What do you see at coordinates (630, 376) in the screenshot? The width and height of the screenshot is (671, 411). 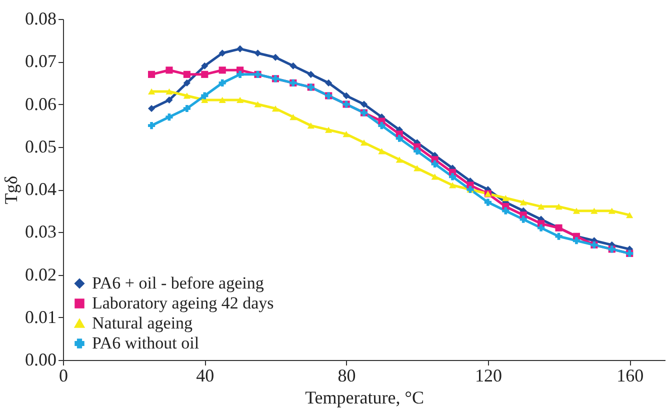 I see `x-tick-label: 160` at bounding box center [630, 376].